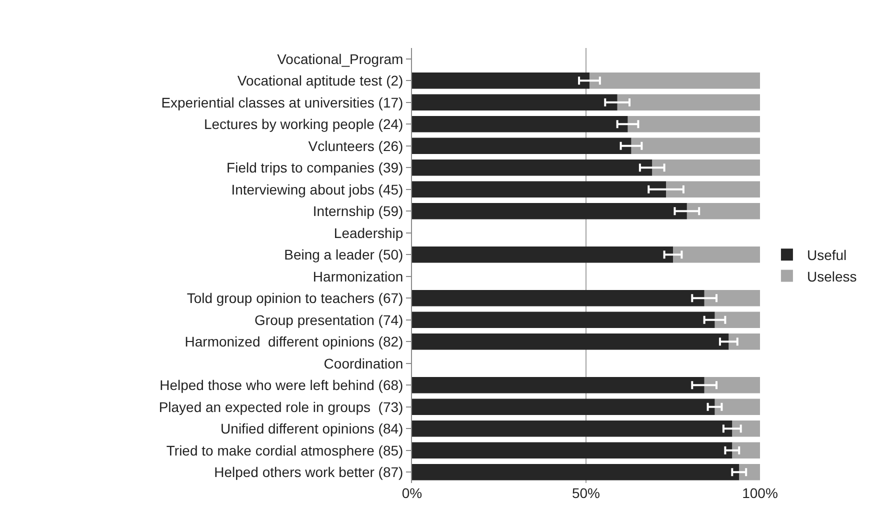 This screenshot has width=874, height=513. What do you see at coordinates (312, 428) in the screenshot?
I see `y-tick-label: Unified different opinions (84)` at bounding box center [312, 428].